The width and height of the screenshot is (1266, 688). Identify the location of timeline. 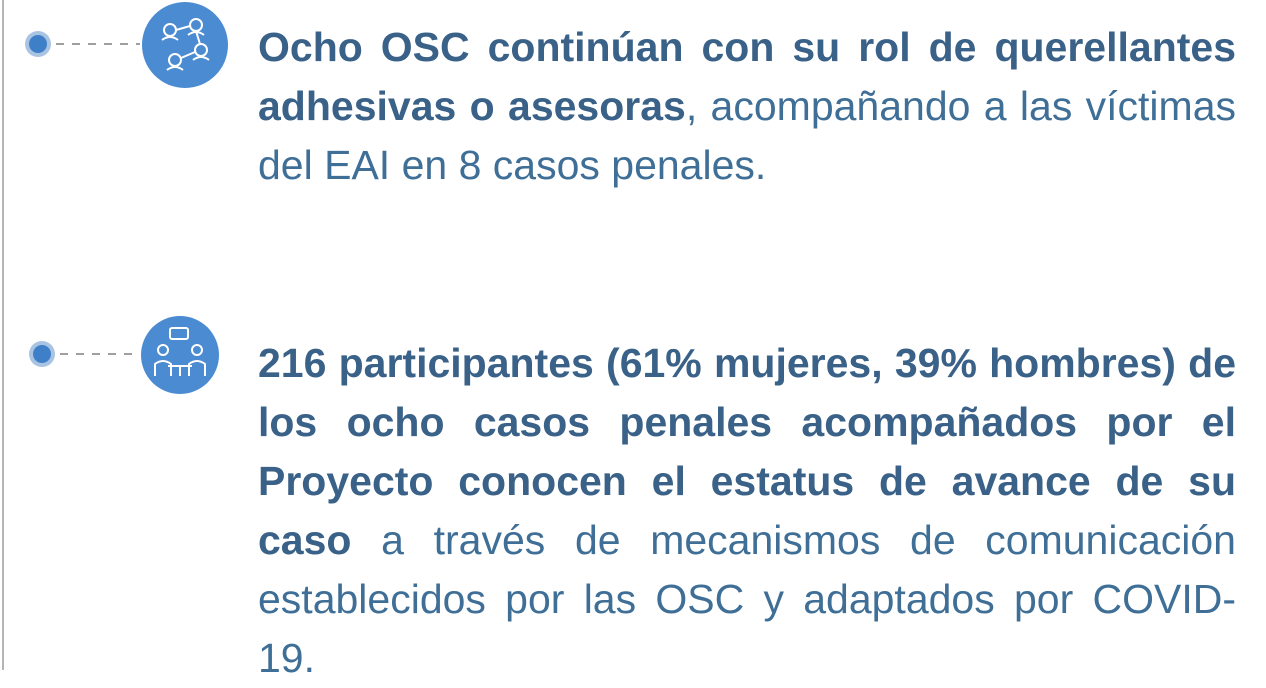
(3, 335).